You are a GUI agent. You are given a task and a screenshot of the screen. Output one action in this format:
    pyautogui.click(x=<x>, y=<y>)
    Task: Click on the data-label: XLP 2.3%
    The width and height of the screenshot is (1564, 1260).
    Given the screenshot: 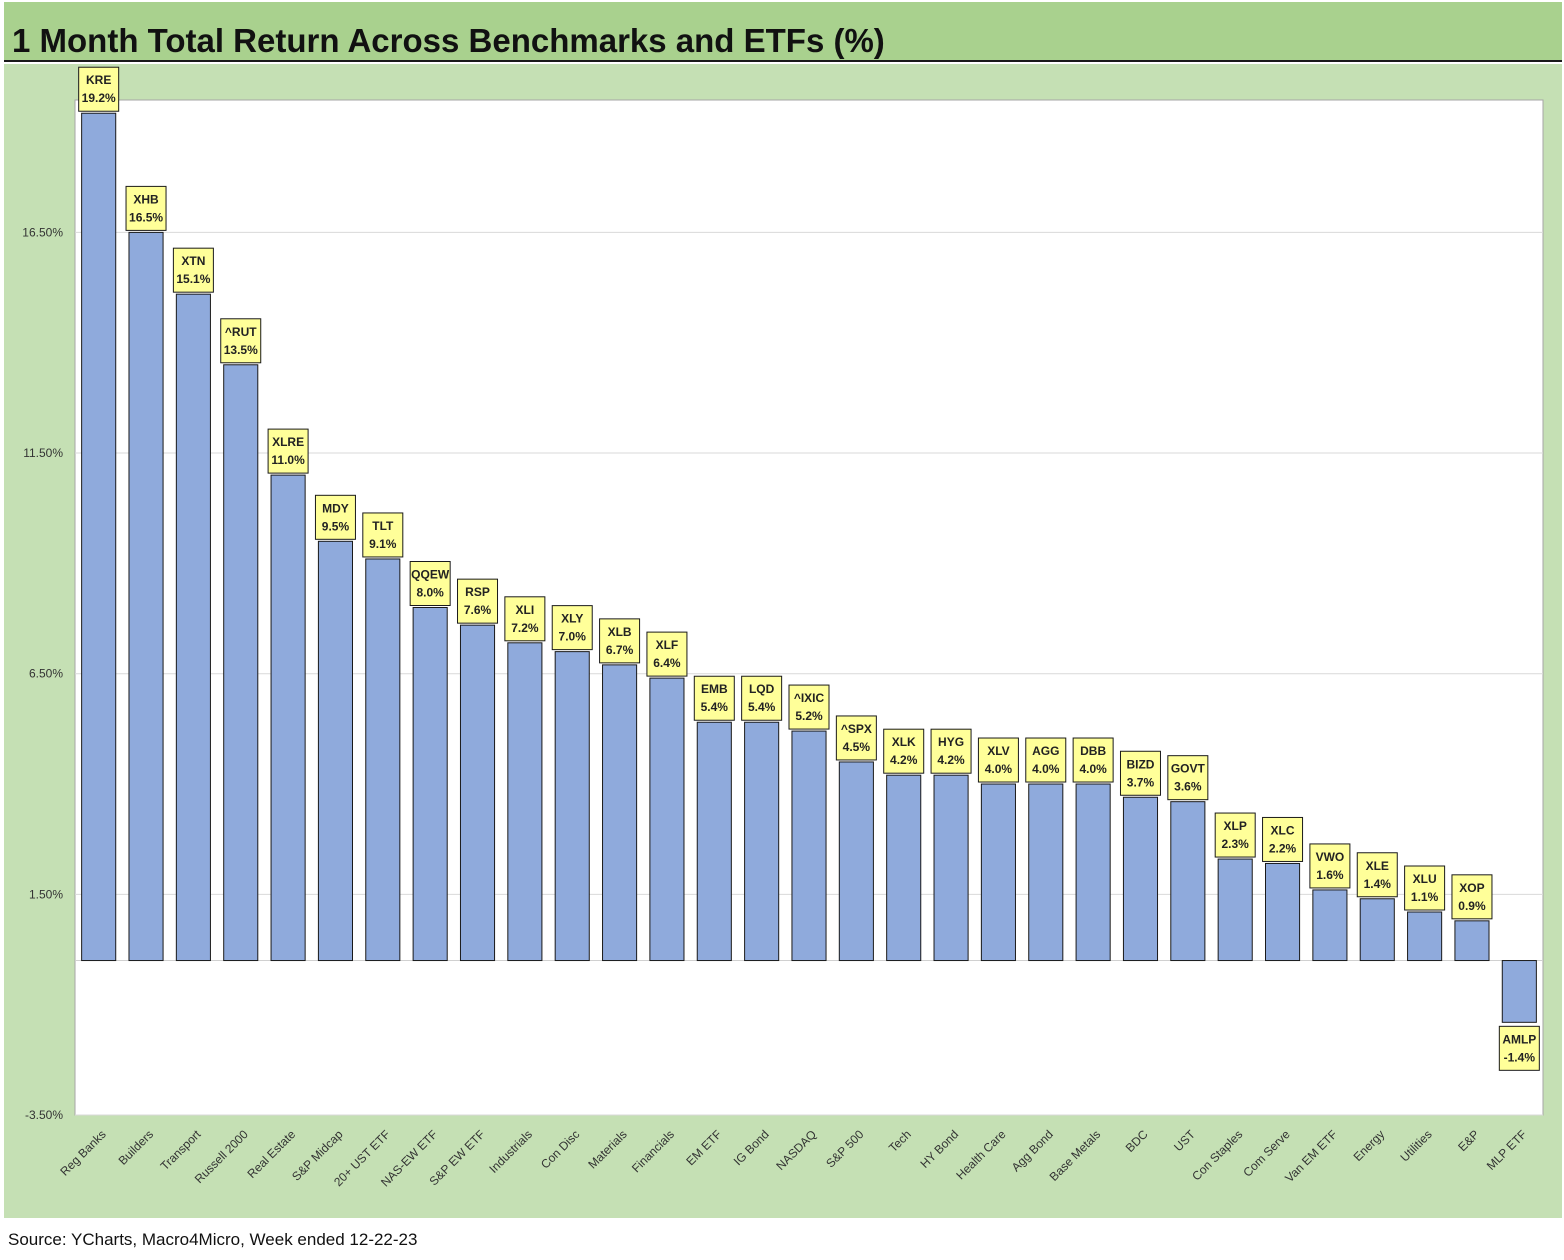 What is the action you would take?
    pyautogui.click(x=1235, y=835)
    